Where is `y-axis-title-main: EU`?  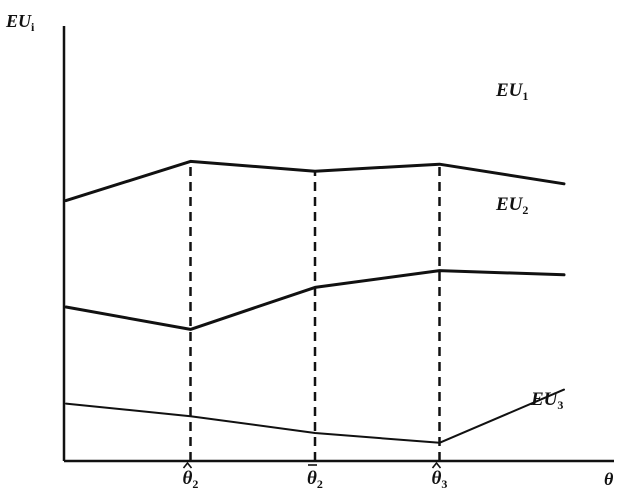 y-axis-title-main: EU is located at coordinates (18, 21).